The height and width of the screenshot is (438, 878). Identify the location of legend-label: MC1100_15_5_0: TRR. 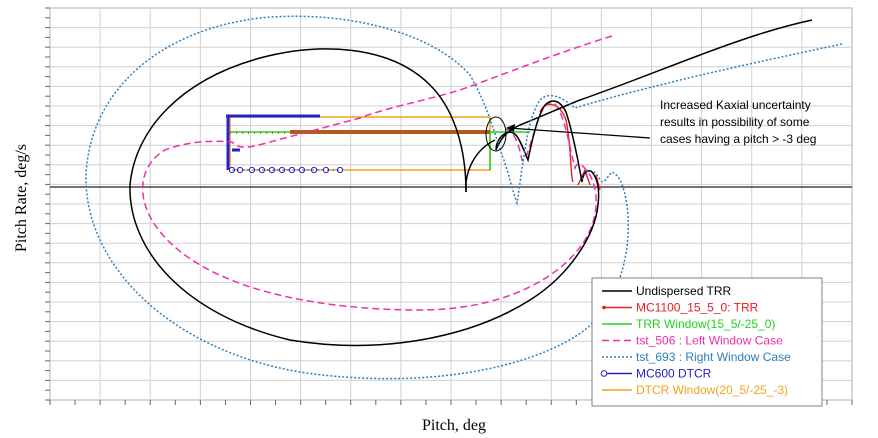
(697, 308).